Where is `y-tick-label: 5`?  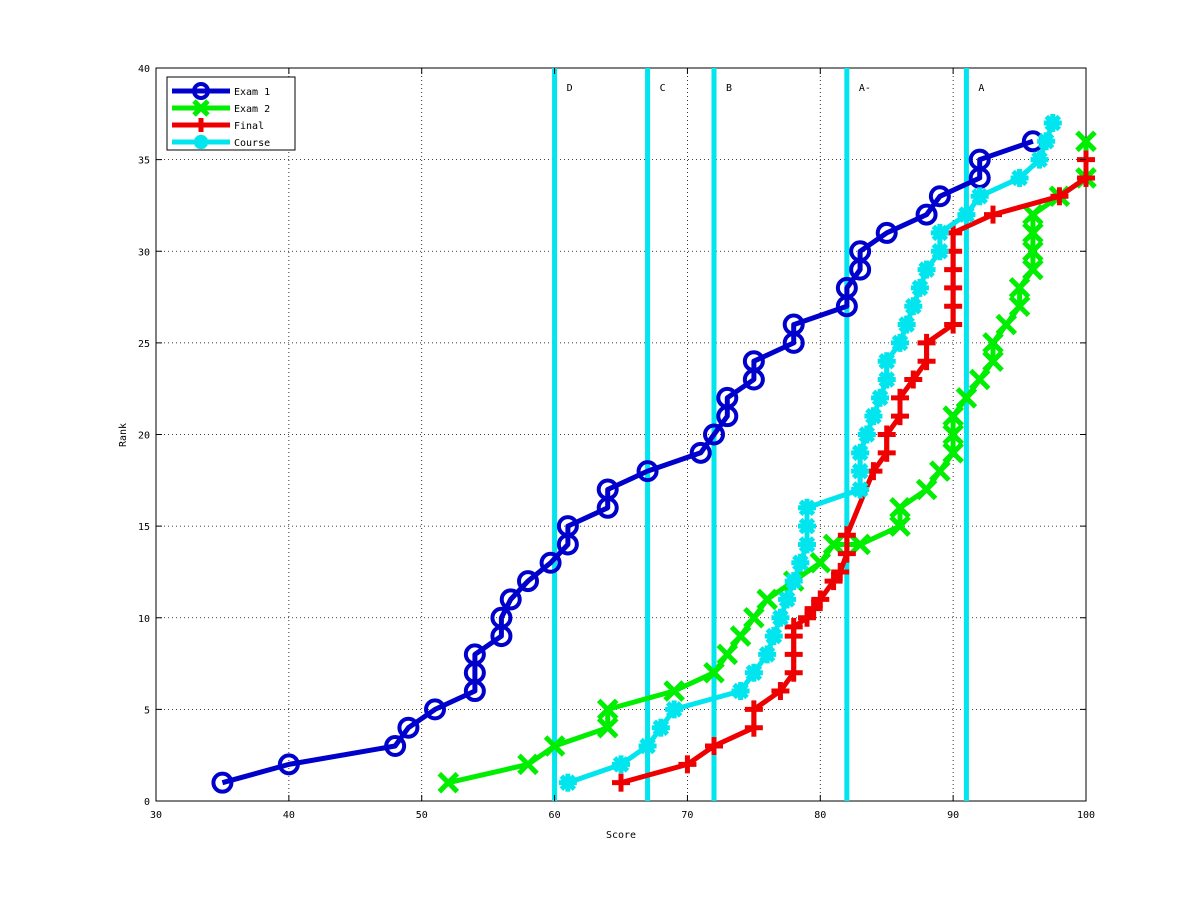 y-tick-label: 5 is located at coordinates (147, 710).